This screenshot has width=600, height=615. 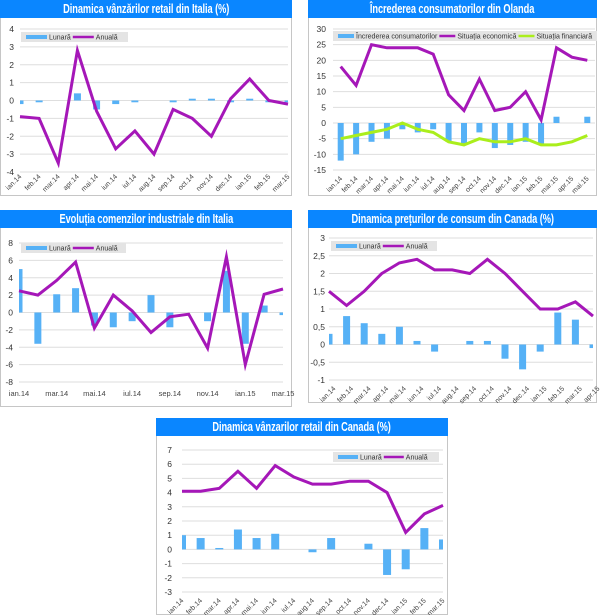 What do you see at coordinates (405, 247) in the screenshot?
I see `legend-item: Anuală` at bounding box center [405, 247].